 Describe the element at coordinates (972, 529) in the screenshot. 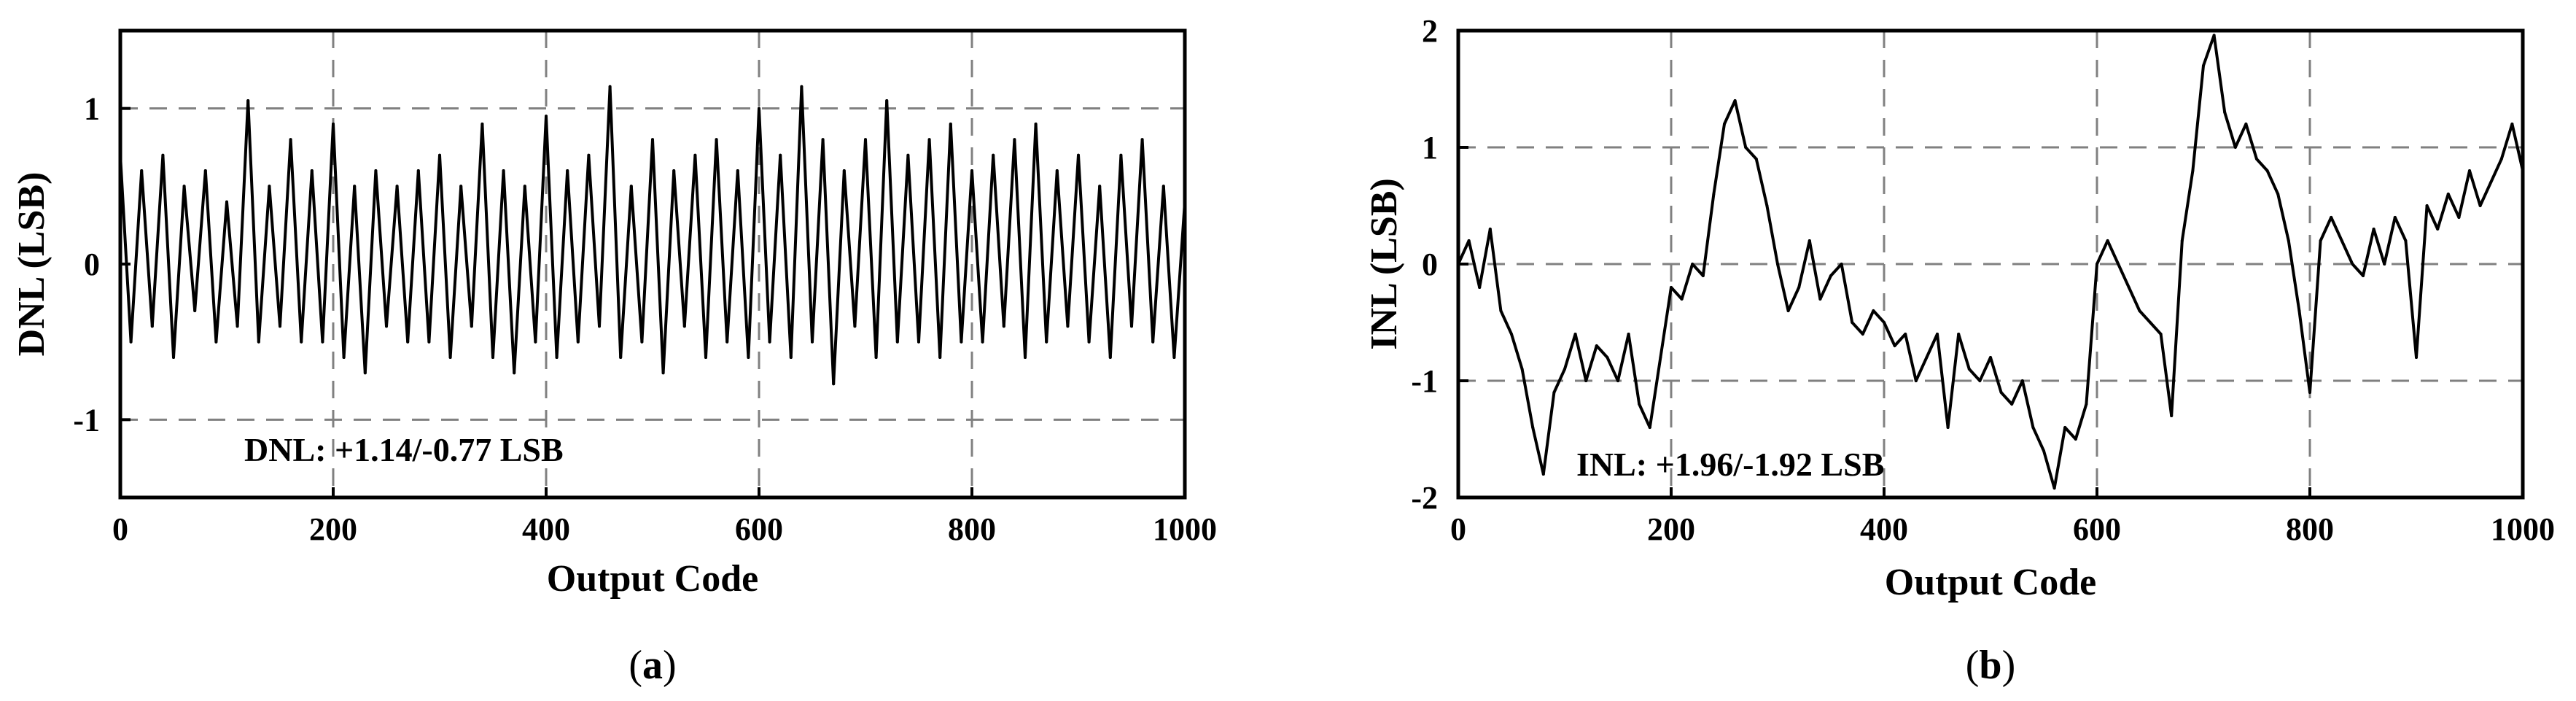

I see `dnl-xtick-label-800: 800` at that location.